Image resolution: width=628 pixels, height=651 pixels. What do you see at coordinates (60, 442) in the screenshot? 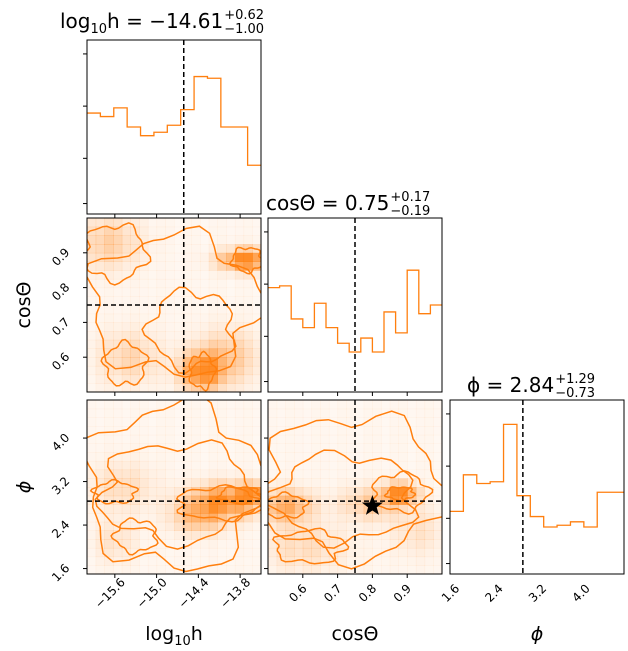
I see `ytick-label-phi: 4.0` at bounding box center [60, 442].